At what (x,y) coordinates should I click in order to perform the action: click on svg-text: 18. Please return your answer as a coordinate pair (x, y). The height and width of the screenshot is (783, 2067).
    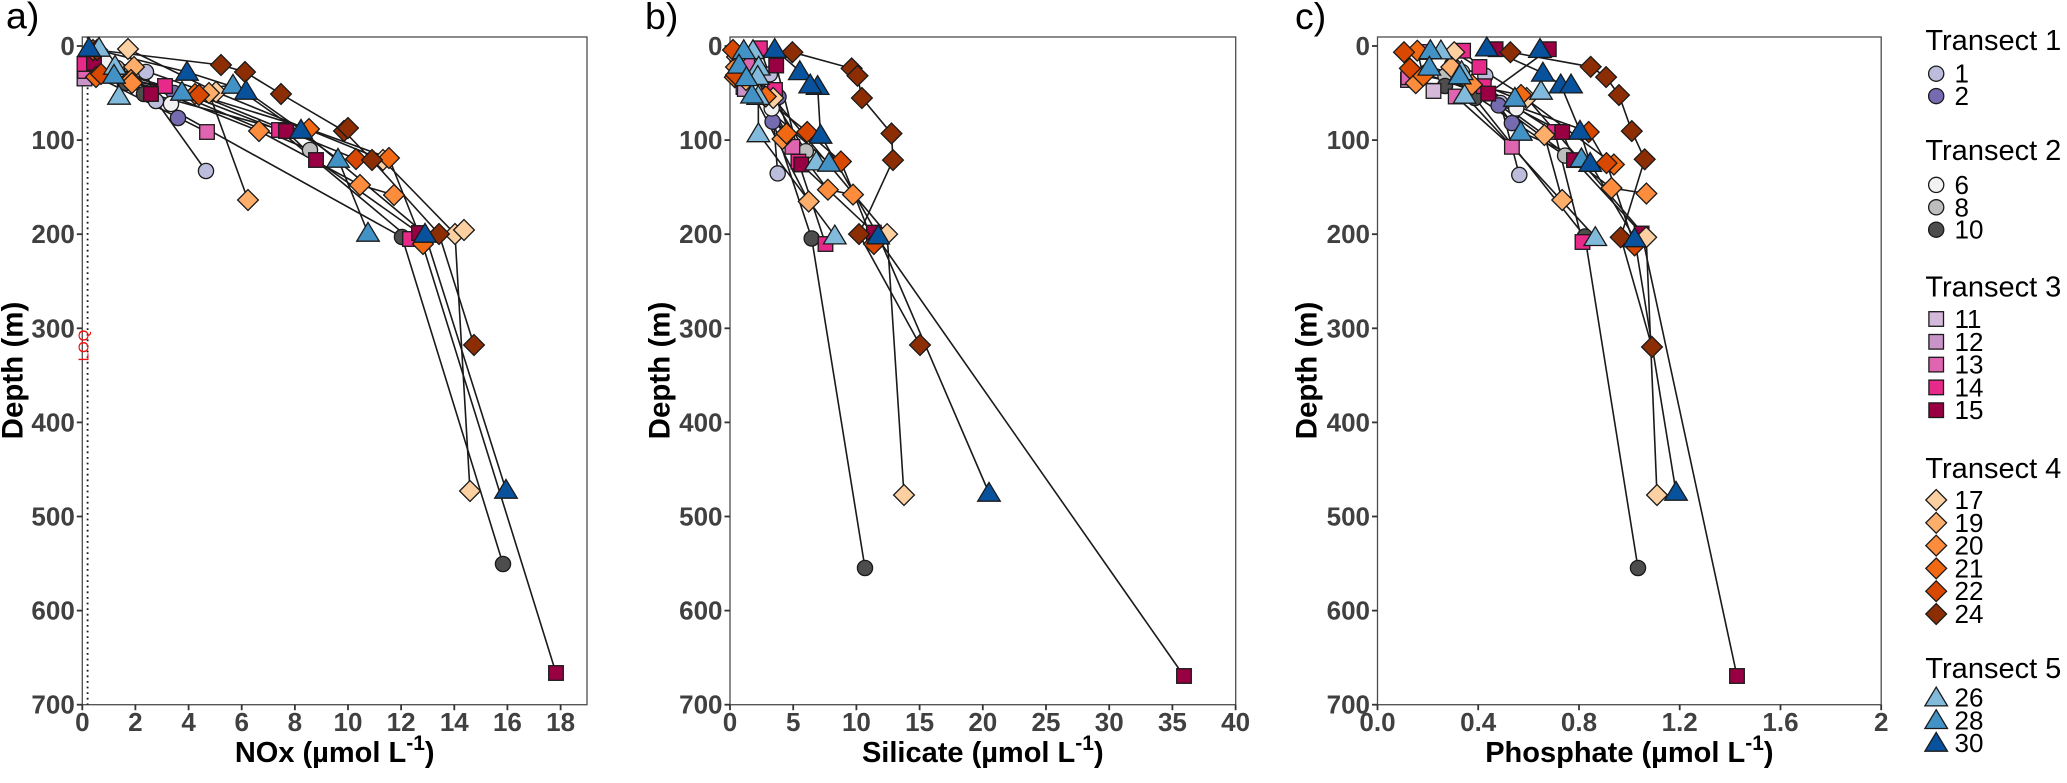
    Looking at the image, I should click on (560, 722).